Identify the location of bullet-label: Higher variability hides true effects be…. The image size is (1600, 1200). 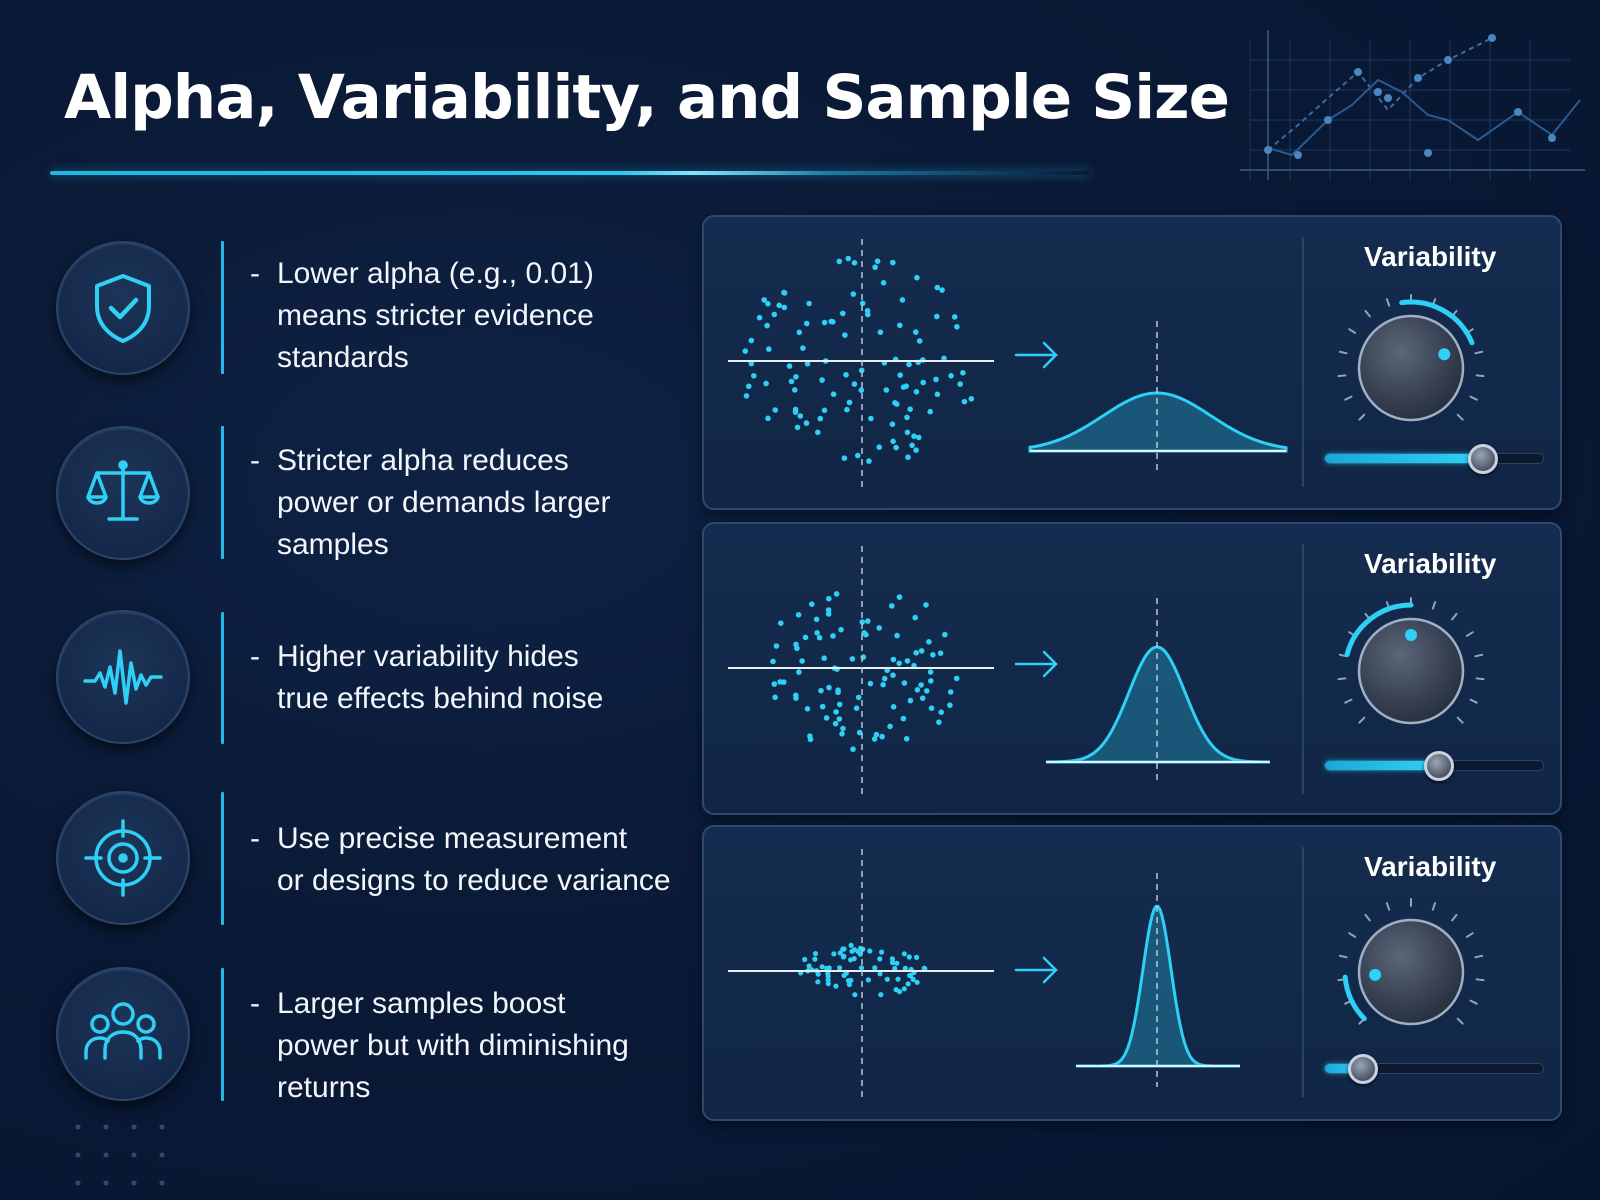
(440, 677).